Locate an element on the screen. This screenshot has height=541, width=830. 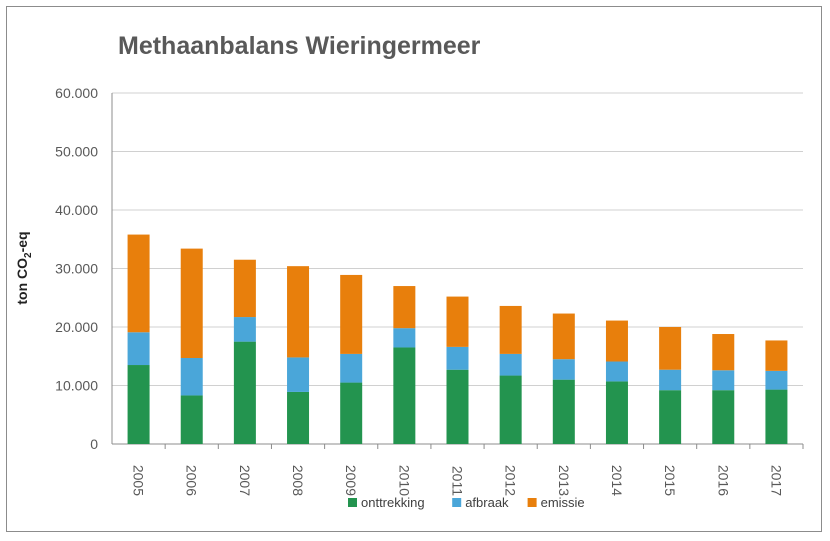
x-tick-label: 2006 is located at coordinates (192, 480).